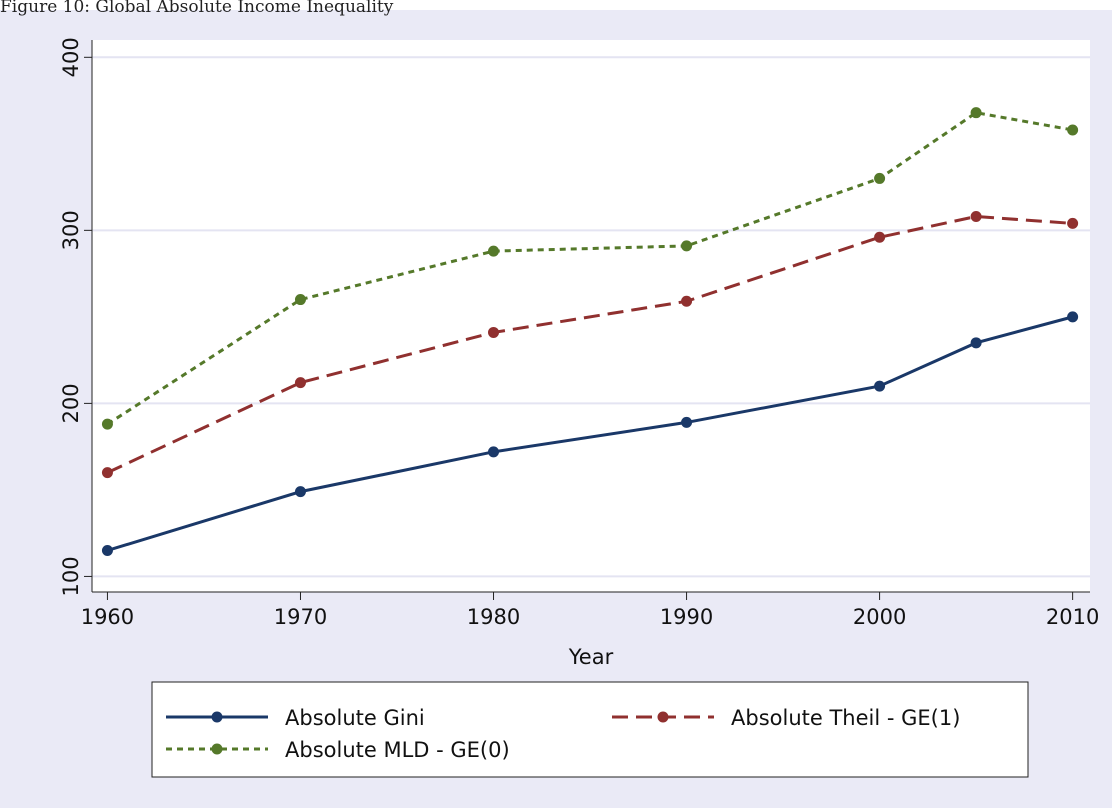 The image size is (1112, 808). Describe the element at coordinates (879, 617) in the screenshot. I see `x-tick-label: 2000` at that location.